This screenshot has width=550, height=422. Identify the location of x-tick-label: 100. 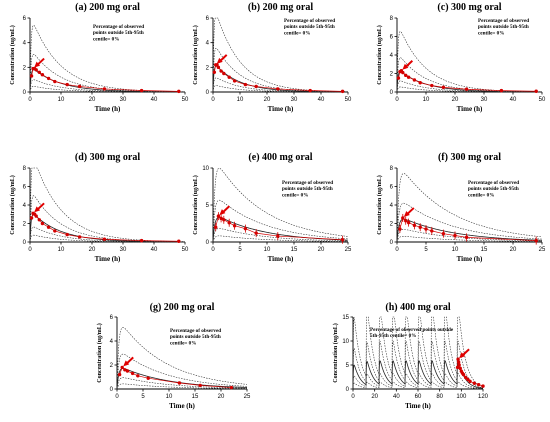
(461, 397).